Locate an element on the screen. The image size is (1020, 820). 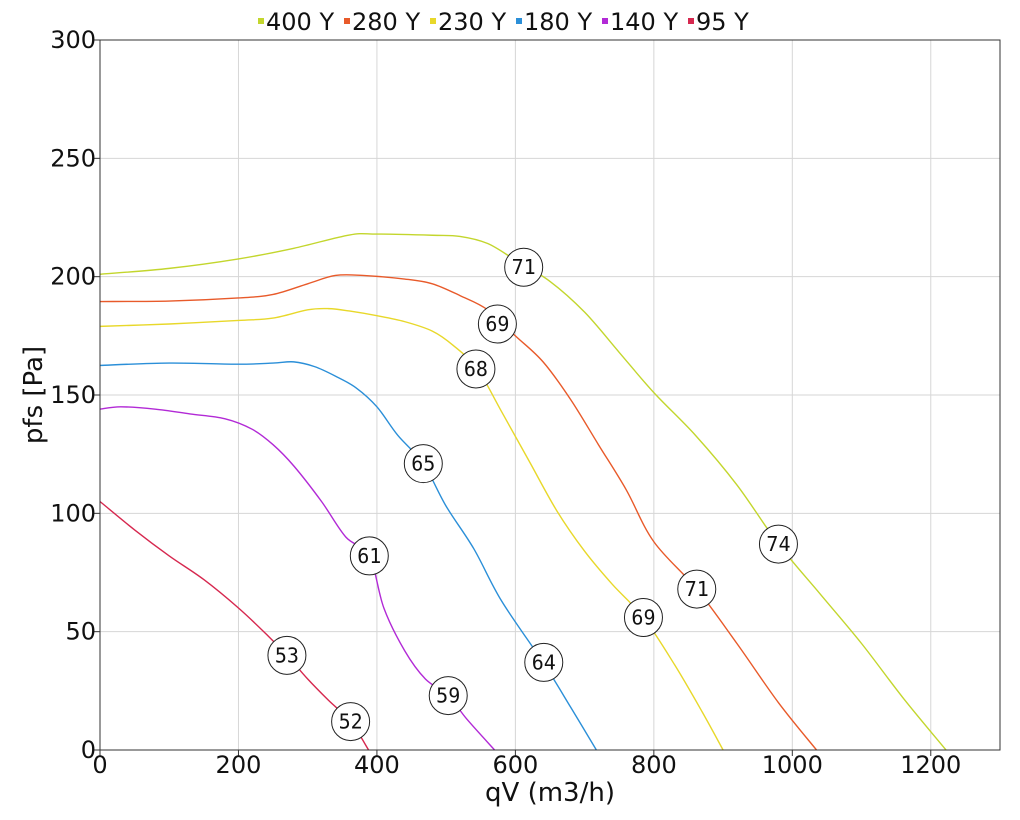
y-tick-label: 200 is located at coordinates (73, 277).